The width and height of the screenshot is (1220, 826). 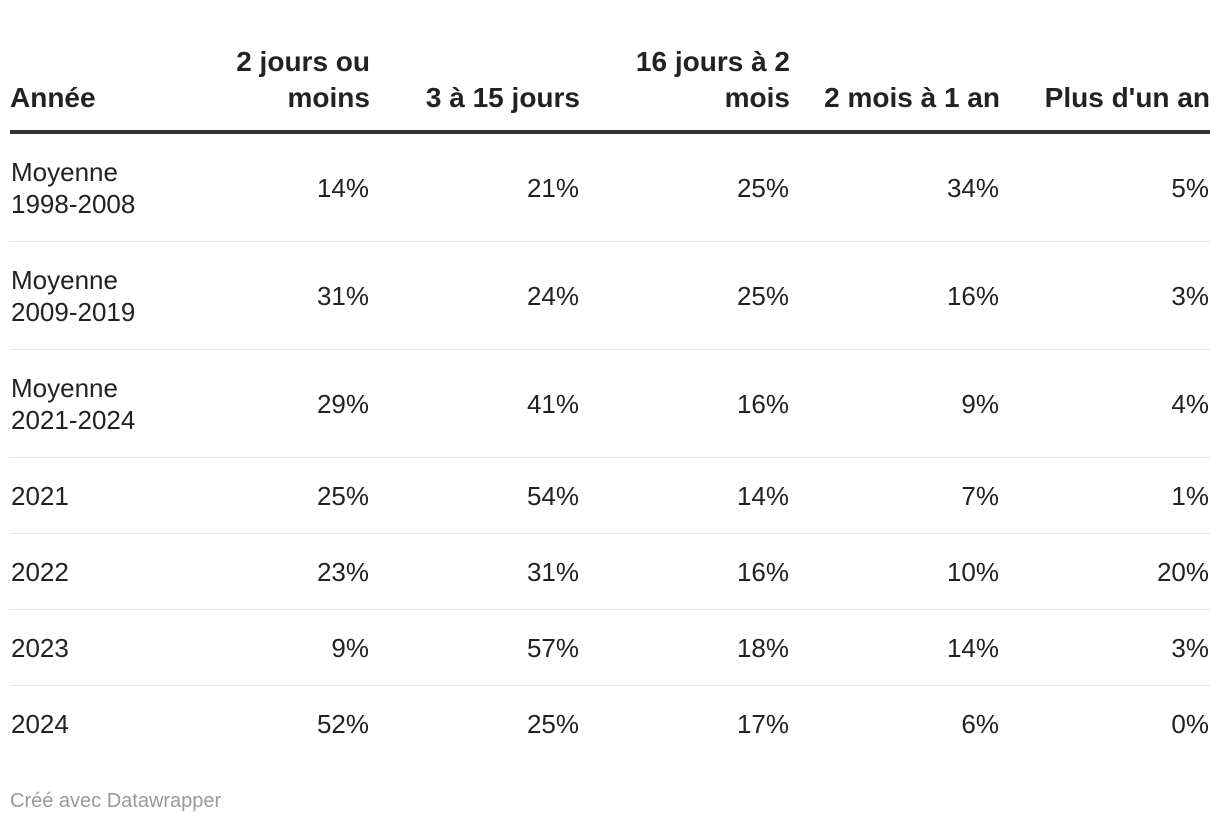 What do you see at coordinates (475, 187) in the screenshot?
I see `table-cell: 21%` at bounding box center [475, 187].